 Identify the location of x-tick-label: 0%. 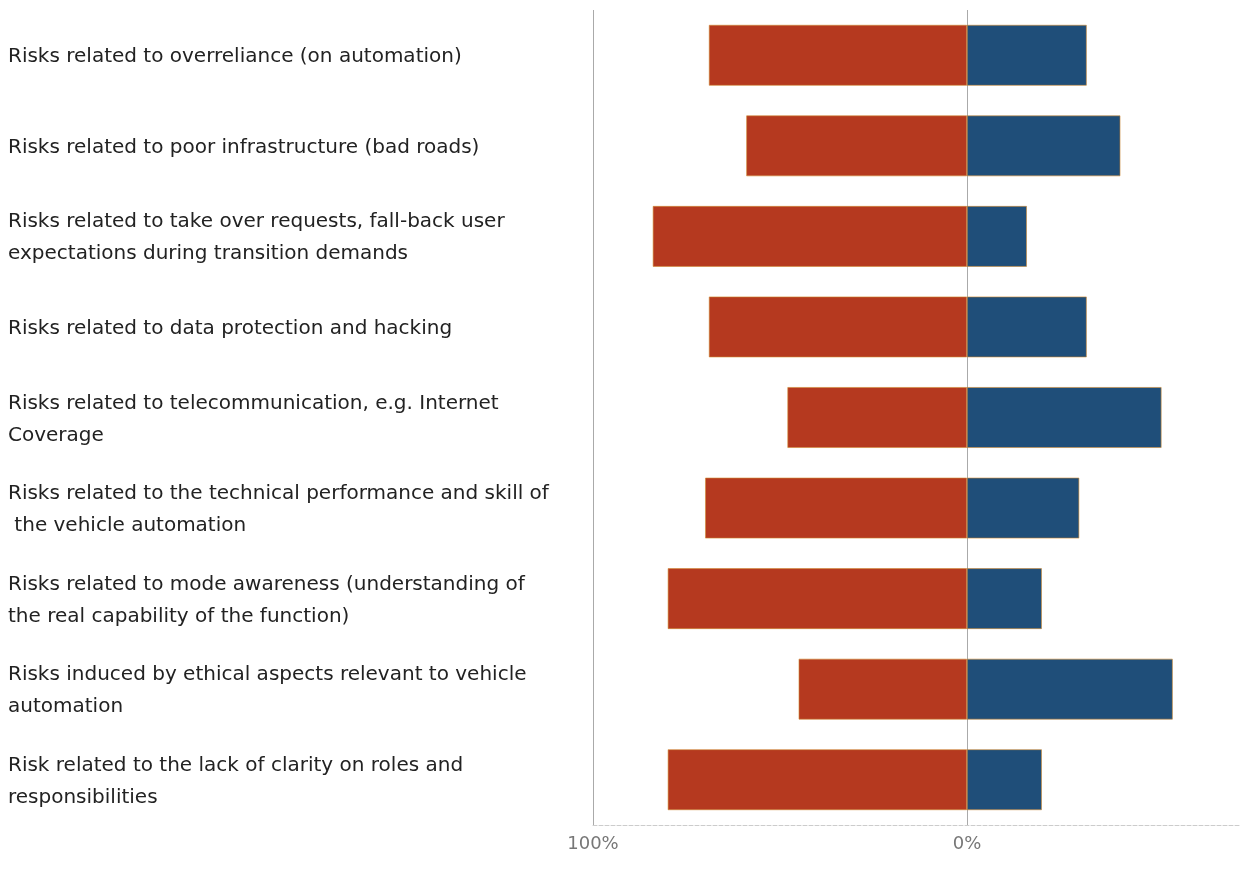
(967, 842).